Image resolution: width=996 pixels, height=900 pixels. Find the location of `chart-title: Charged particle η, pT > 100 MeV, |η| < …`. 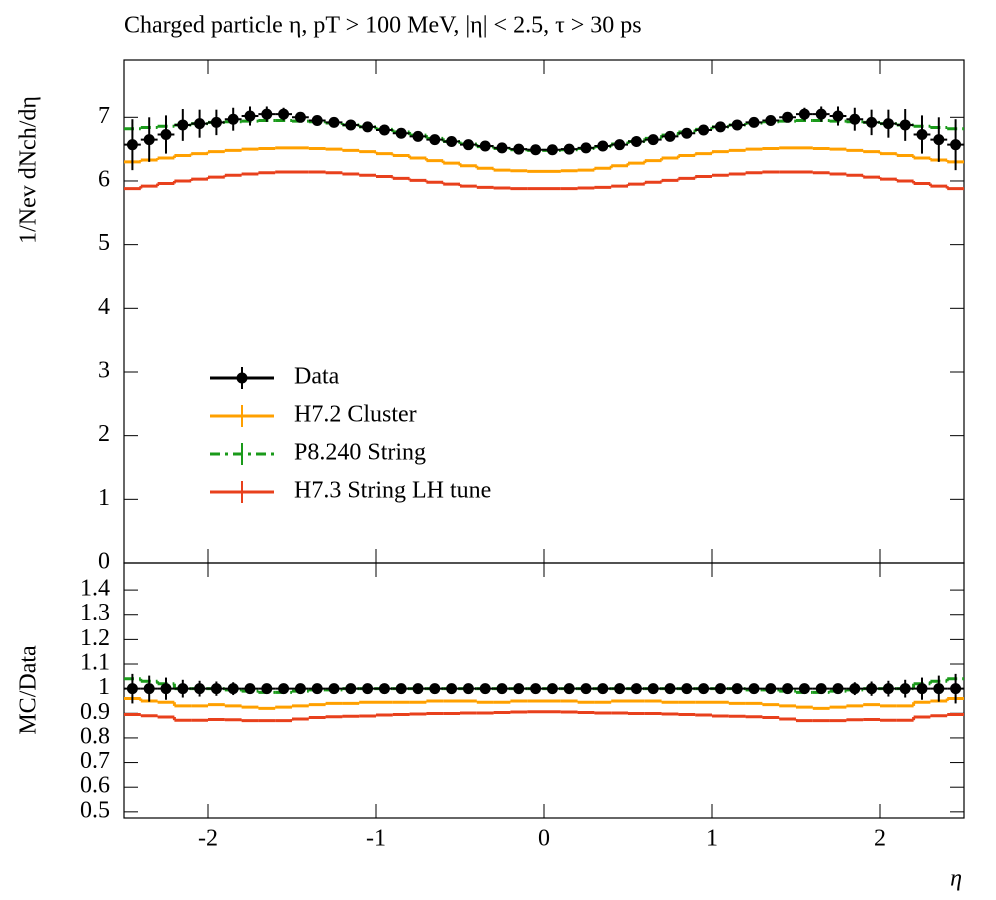

chart-title: Charged particle η, pT > 100 MeV, |η| < … is located at coordinates (383, 26).